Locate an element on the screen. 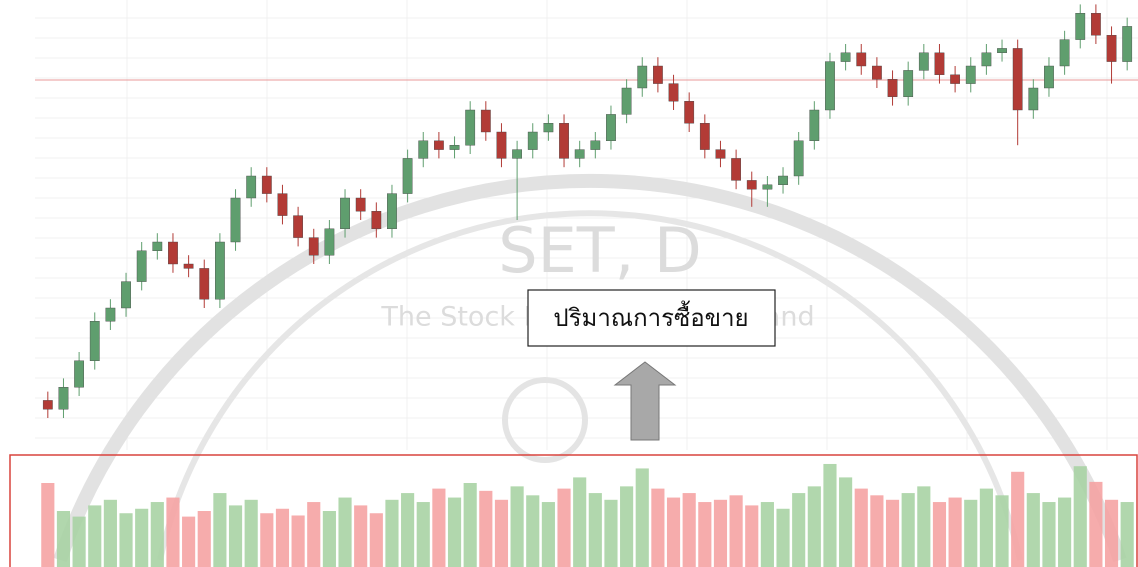 The width and height of the screenshot is (1138, 567). annotation-box is located at coordinates (651, 318).